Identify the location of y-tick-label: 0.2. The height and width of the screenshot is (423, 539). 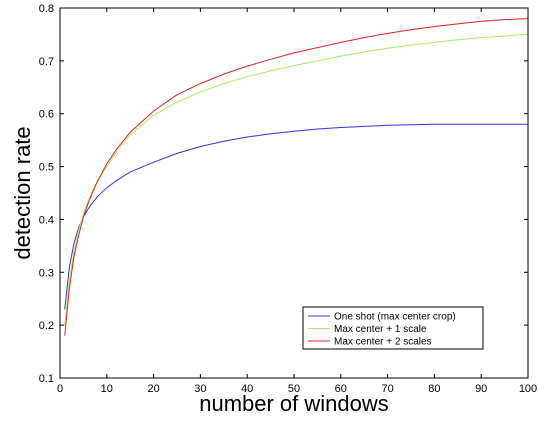
(46, 326).